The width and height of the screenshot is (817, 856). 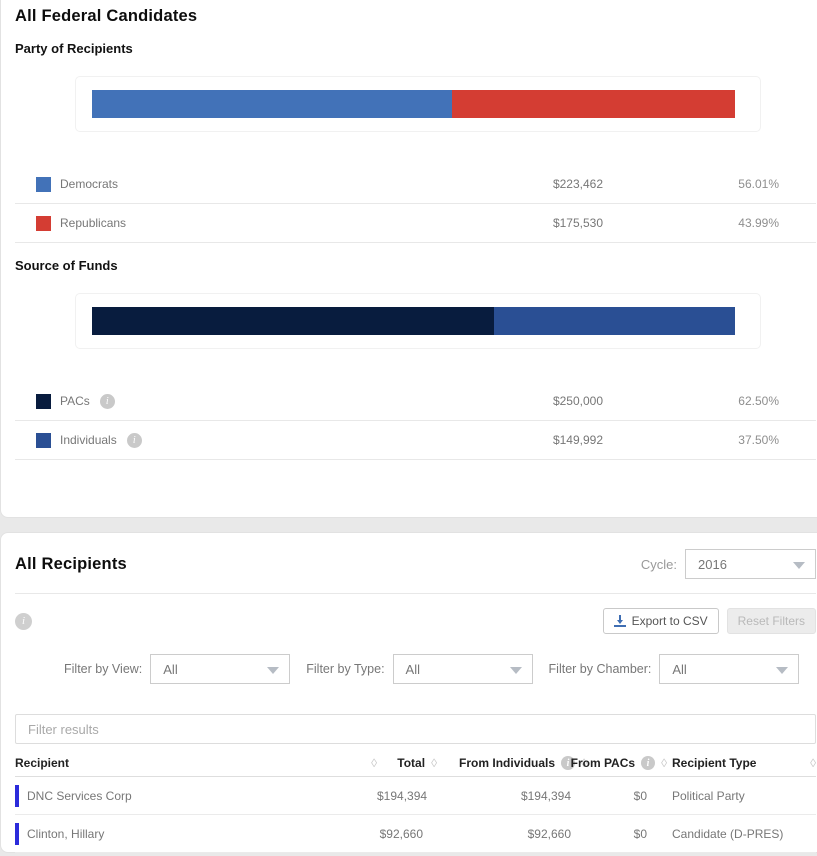 I want to click on column-header-total: Total ◊, so click(x=407, y=763).